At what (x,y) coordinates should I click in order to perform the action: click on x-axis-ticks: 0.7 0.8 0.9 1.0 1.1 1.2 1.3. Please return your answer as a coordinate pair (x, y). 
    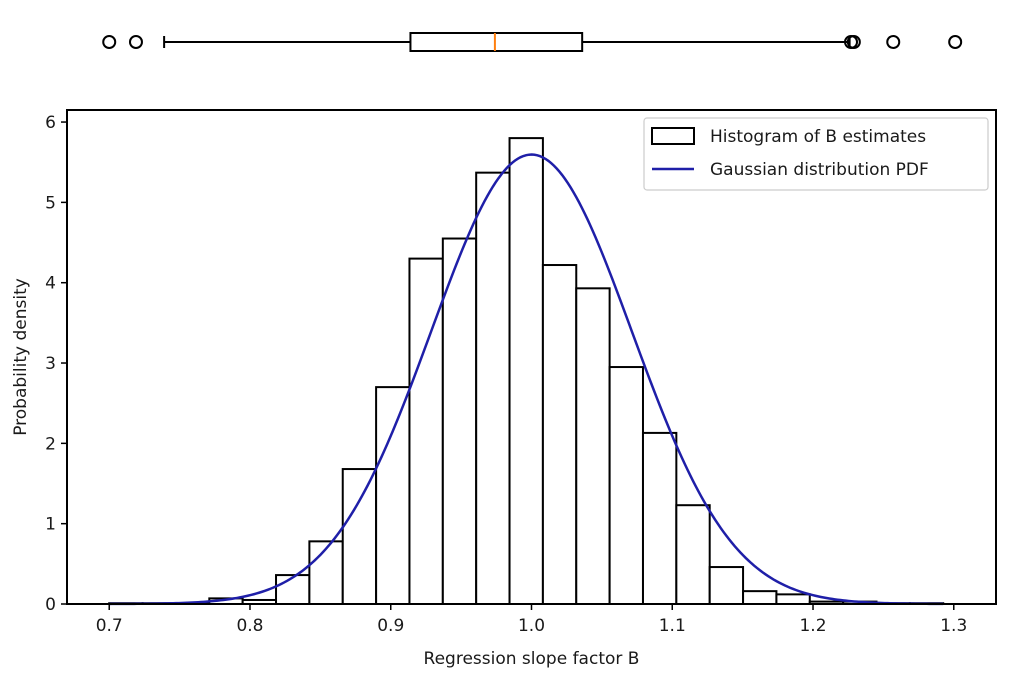
    Looking at the image, I should click on (531, 620).